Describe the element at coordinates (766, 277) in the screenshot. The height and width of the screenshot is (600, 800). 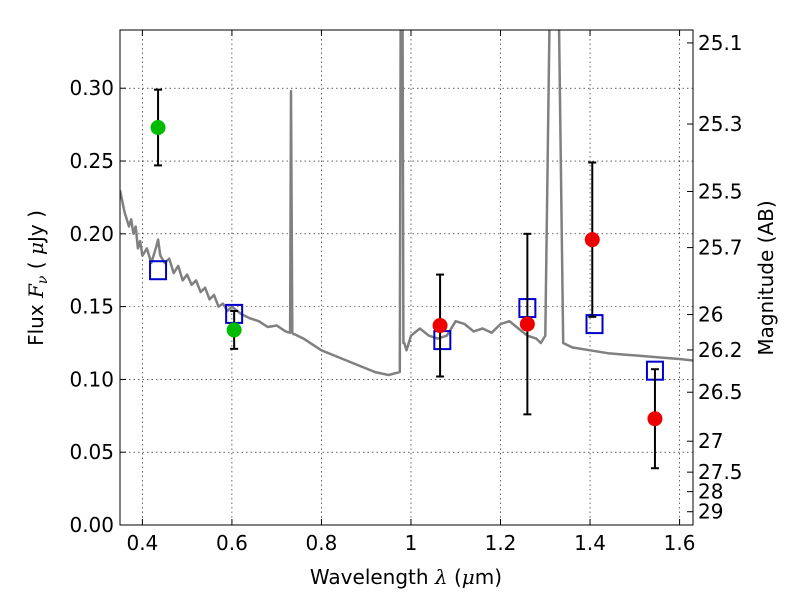
I see `y2-axis-title: Magnitude (AB)` at that location.